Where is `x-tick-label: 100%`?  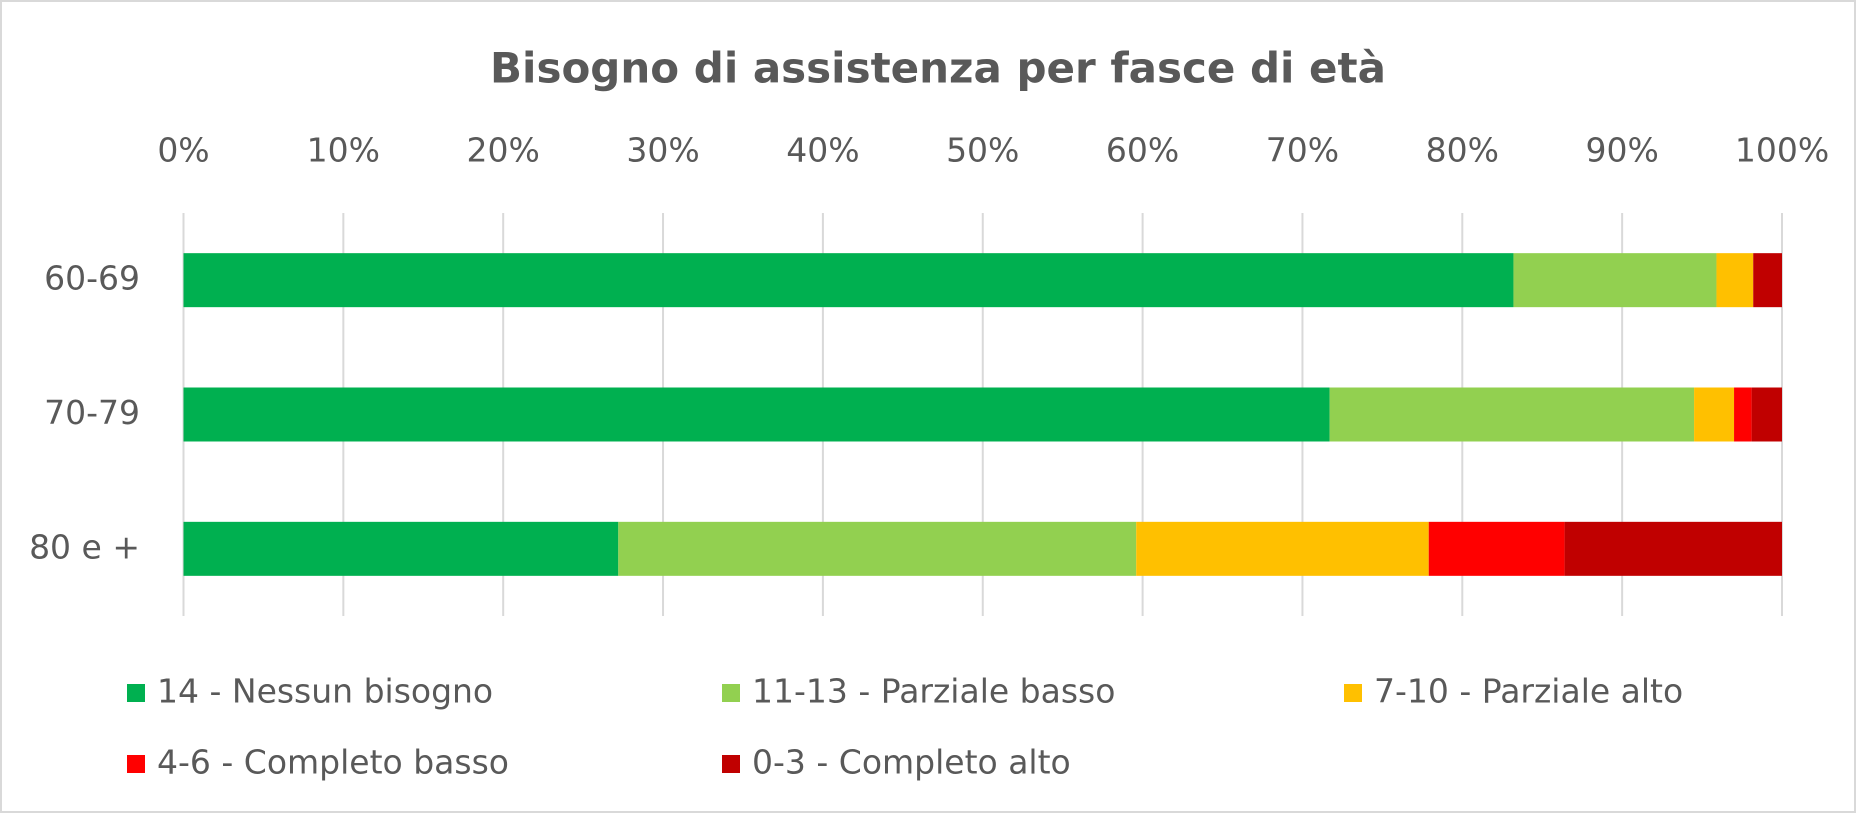
x-tick-label: 100% is located at coordinates (1782, 150).